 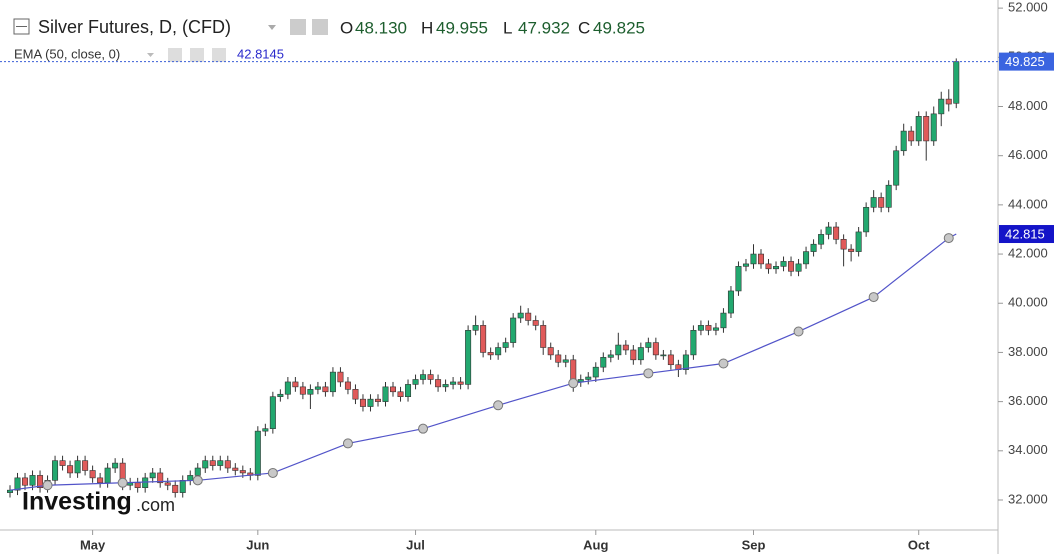 What do you see at coordinates (1028, 154) in the screenshot?
I see `y-tick-label: 46.000` at bounding box center [1028, 154].